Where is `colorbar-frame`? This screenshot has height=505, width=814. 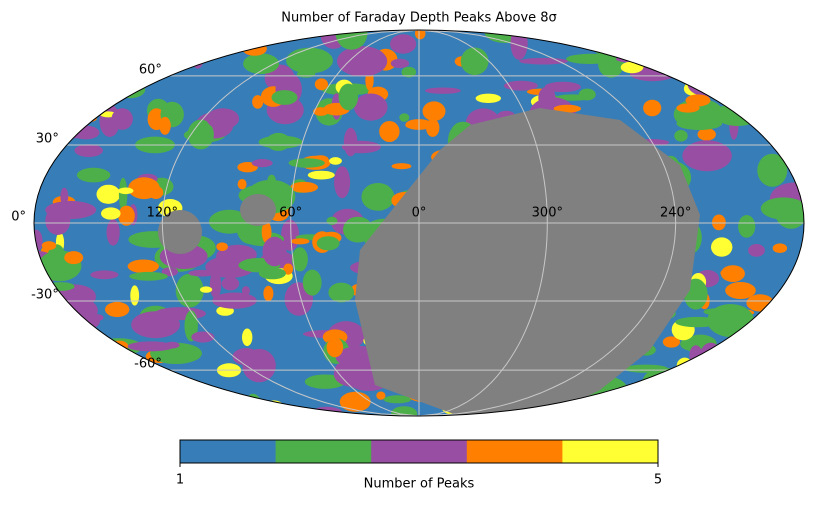
colorbar-frame is located at coordinates (419, 451).